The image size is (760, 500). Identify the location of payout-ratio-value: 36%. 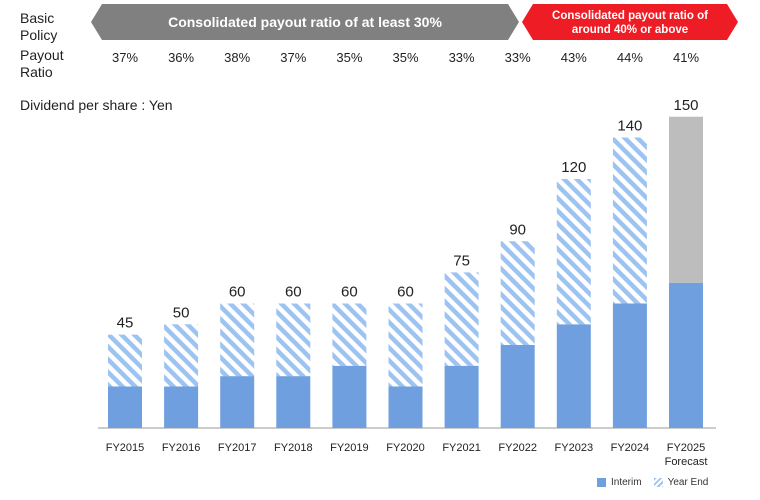
(181, 57).